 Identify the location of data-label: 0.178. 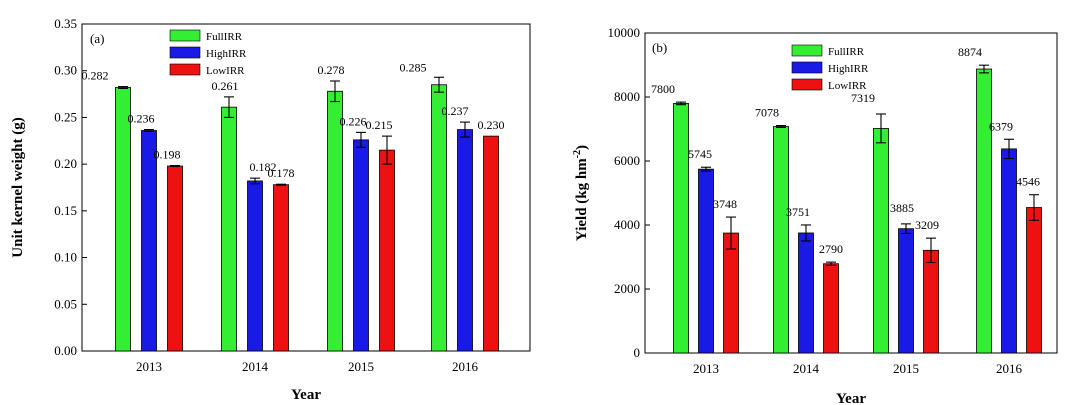
(281, 173).